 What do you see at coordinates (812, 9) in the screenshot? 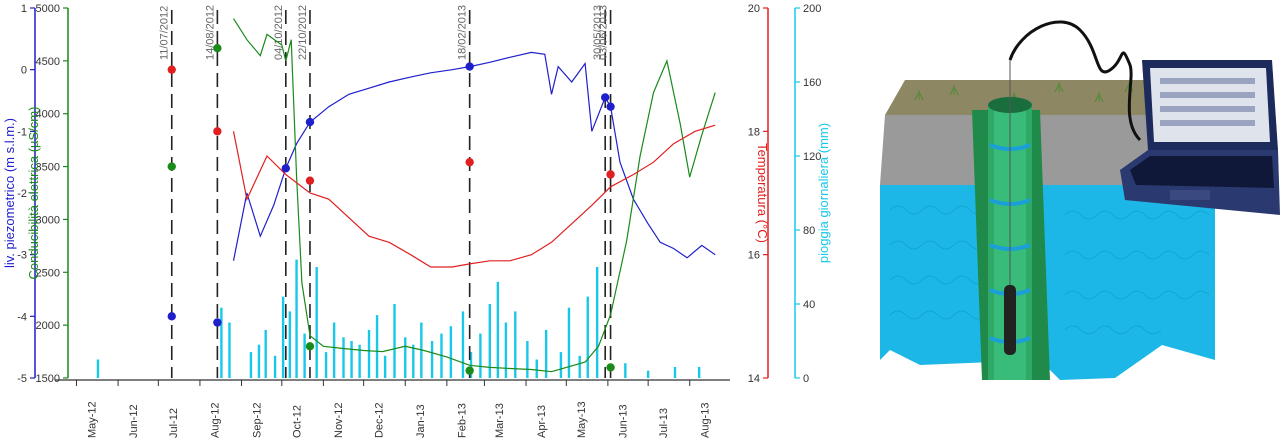
I see `rain-tick-label: 200` at bounding box center [812, 9].